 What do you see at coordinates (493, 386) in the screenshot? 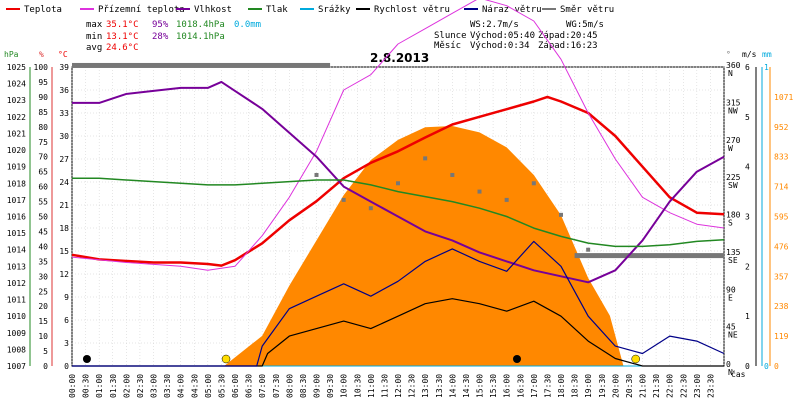
I see `x-tick-31: 15:30` at bounding box center [493, 386].